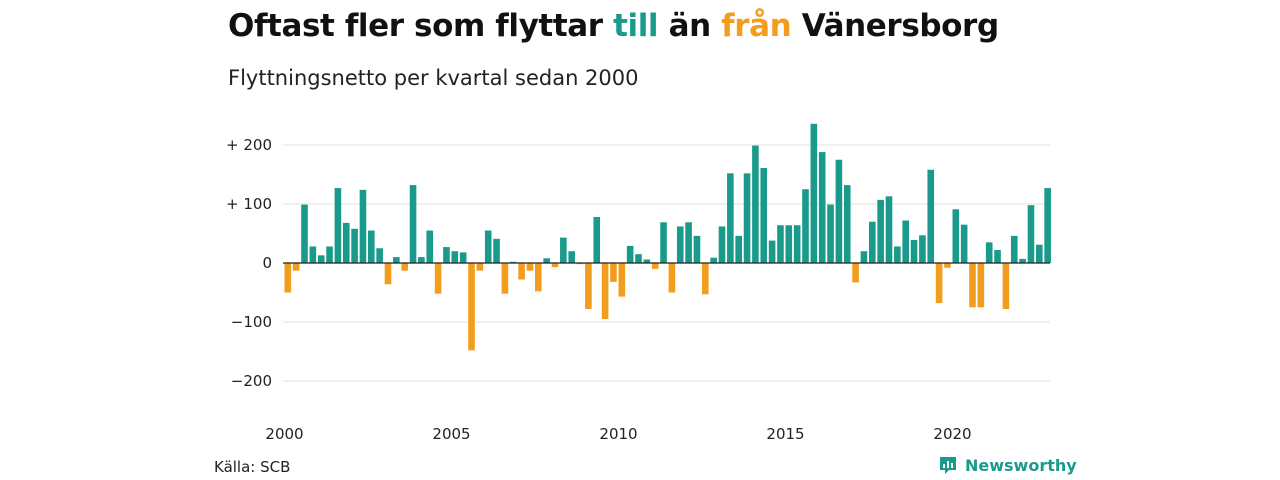  What do you see at coordinates (249, 204) in the screenshot?
I see `y-tick-label: + 100` at bounding box center [249, 204].